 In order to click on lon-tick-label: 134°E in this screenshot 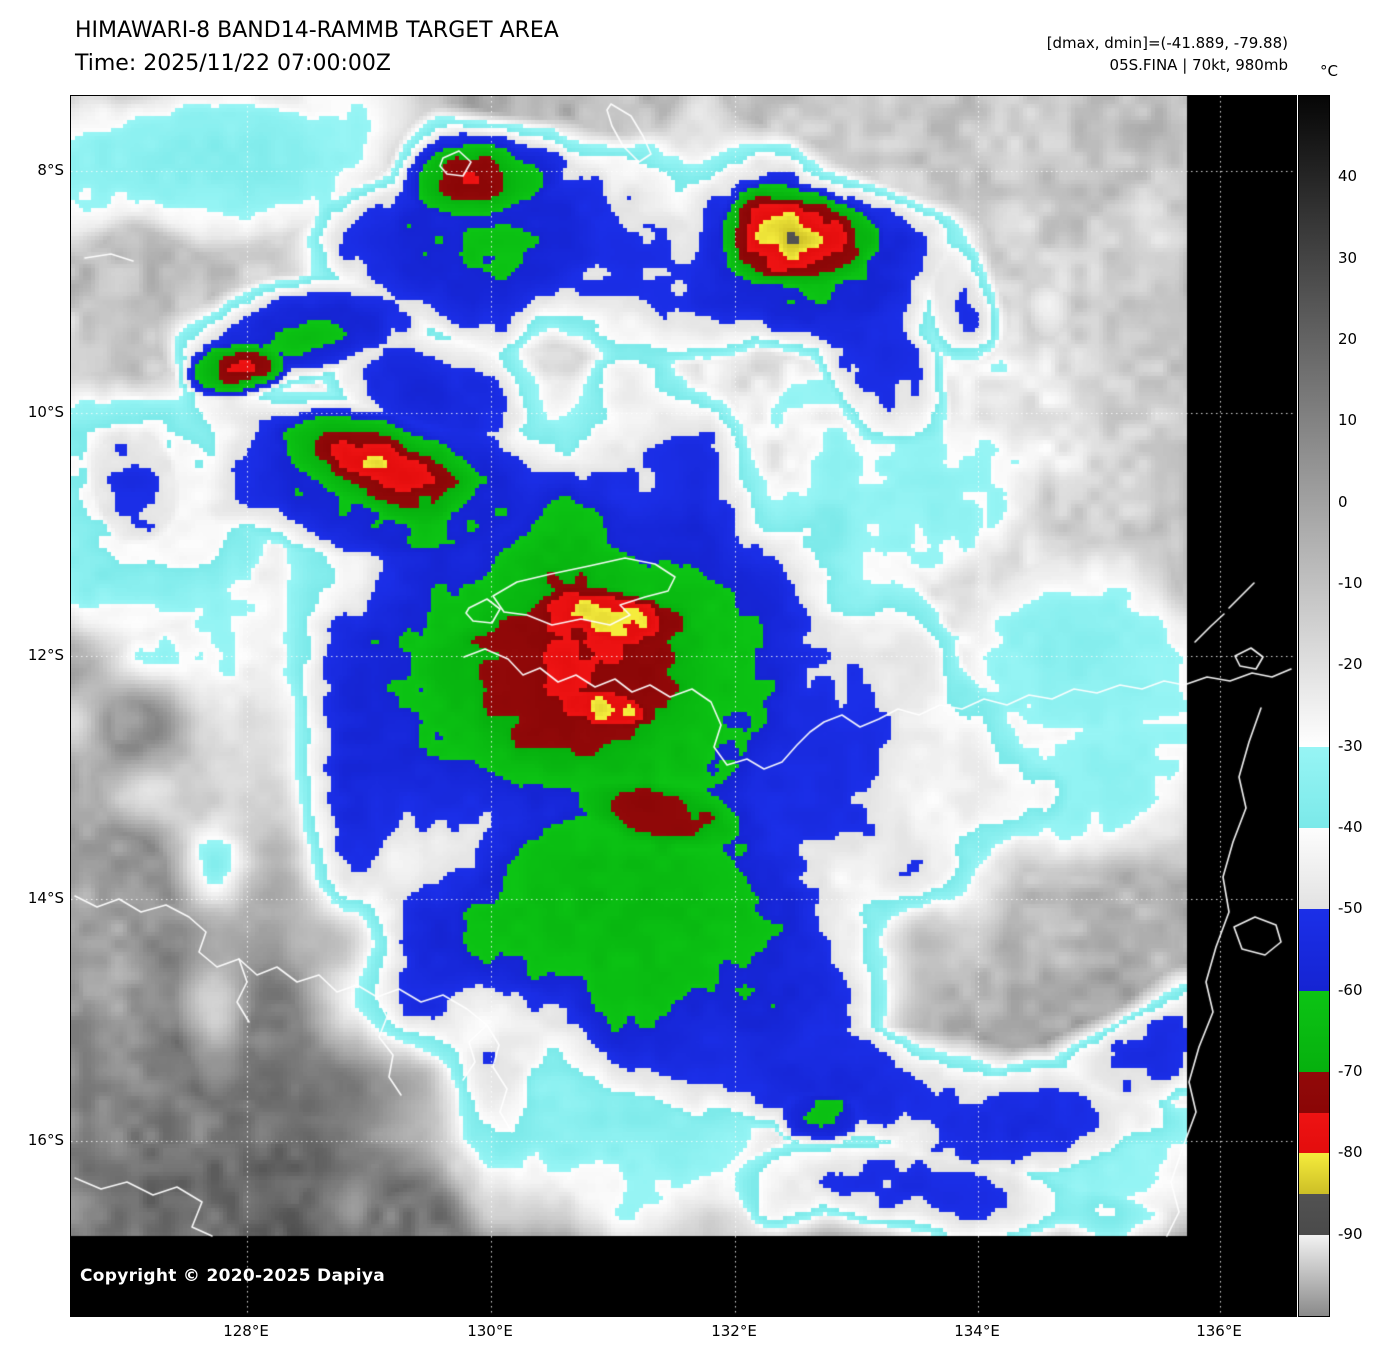, I will do `click(977, 1331)`.